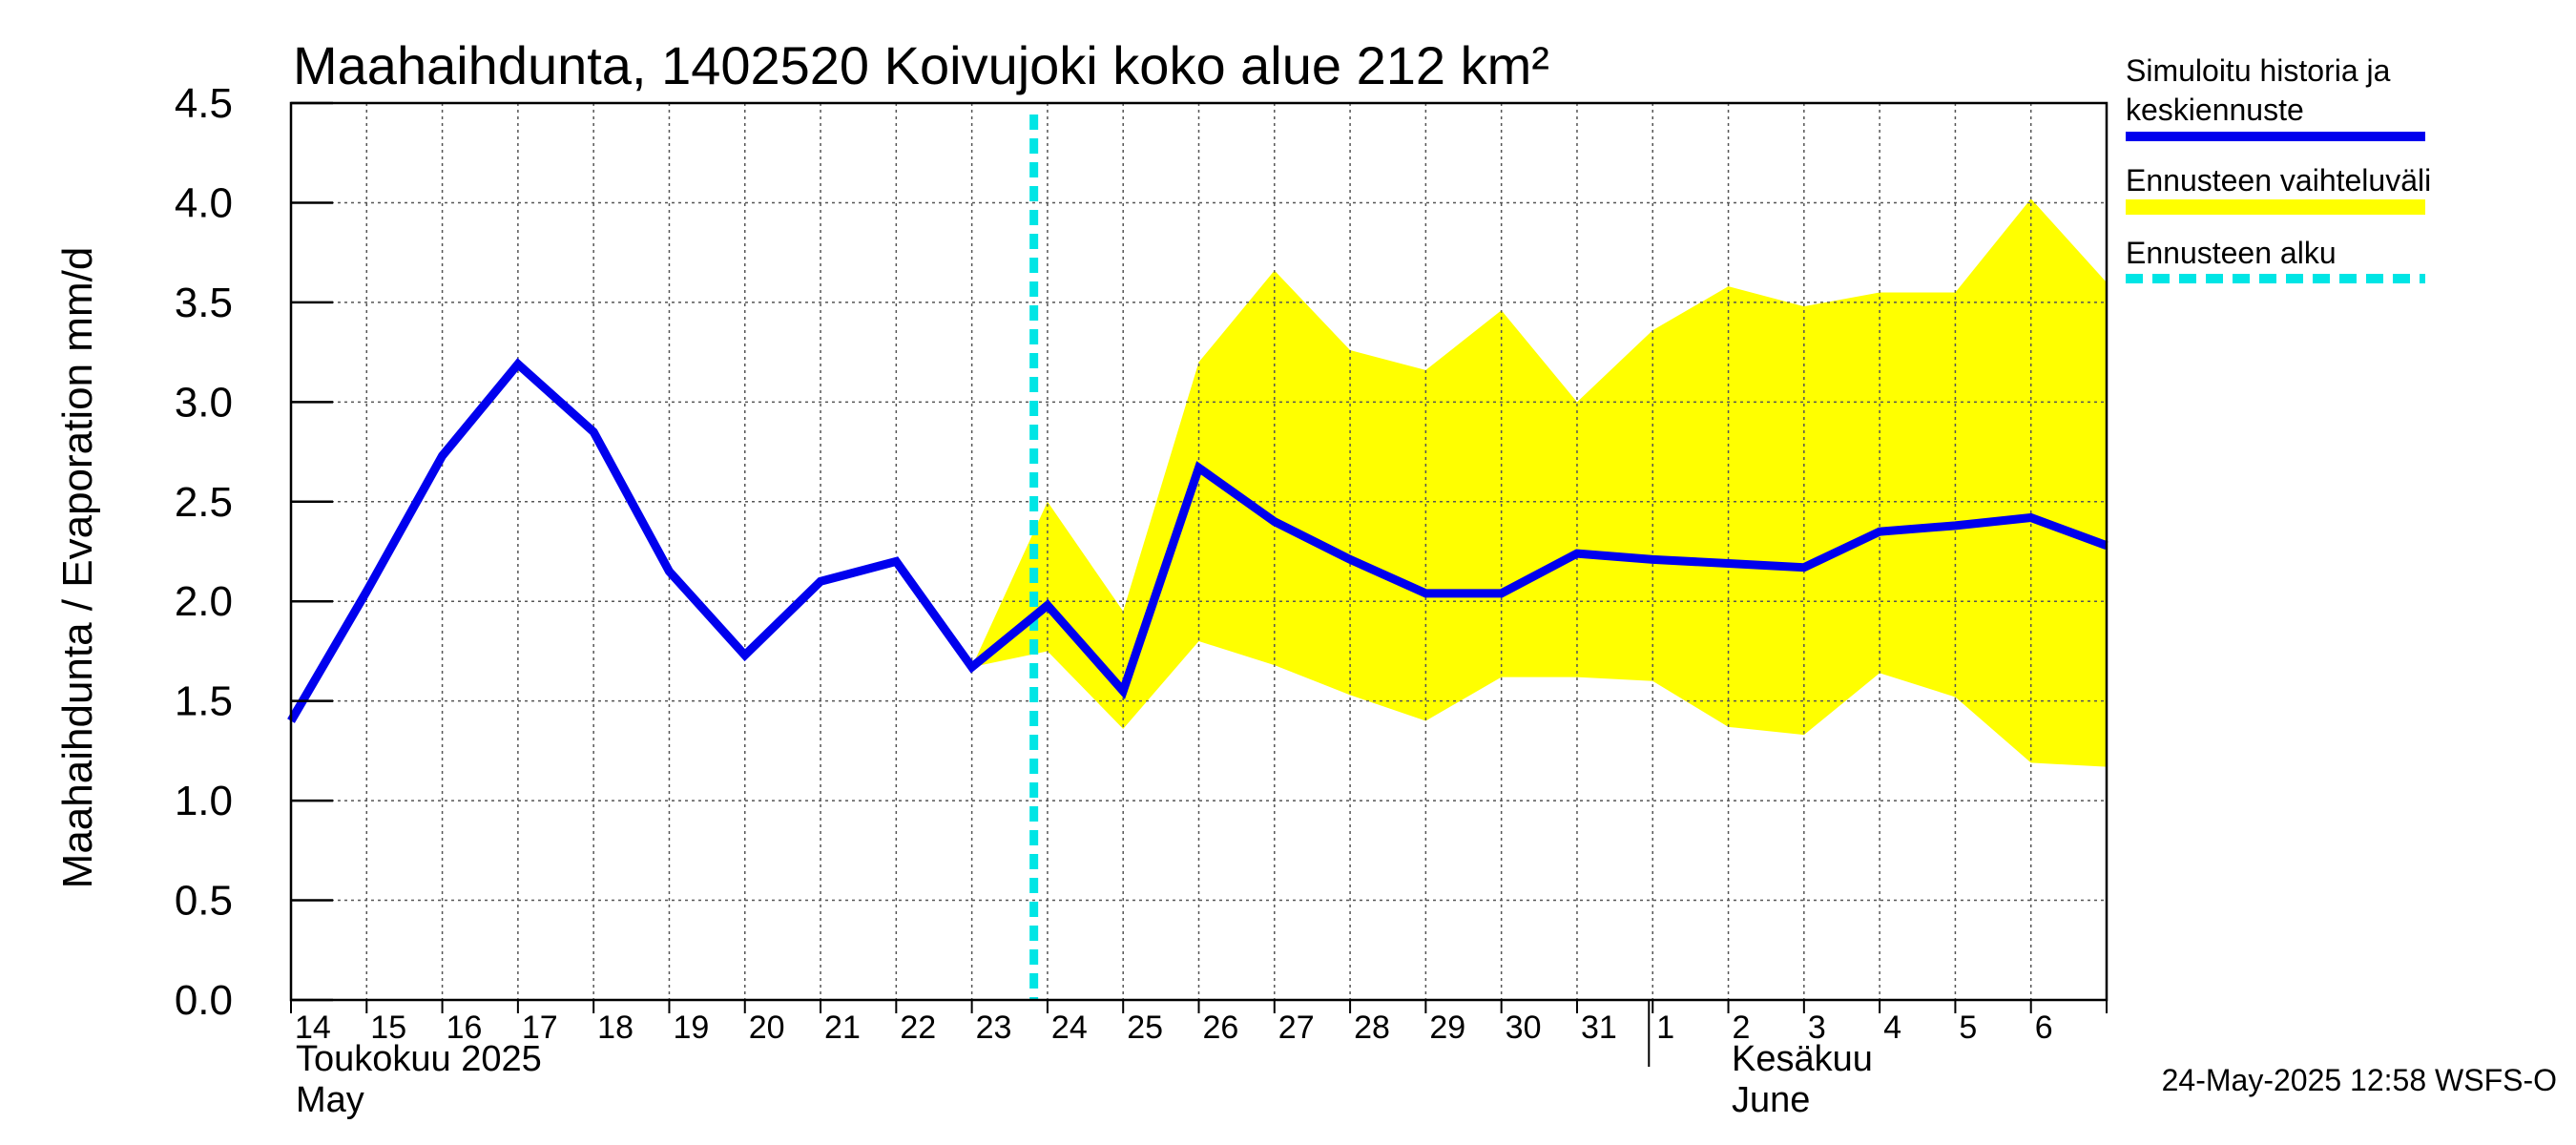  What do you see at coordinates (204, 601) in the screenshot?
I see `y-tick-label: 2.0` at bounding box center [204, 601].